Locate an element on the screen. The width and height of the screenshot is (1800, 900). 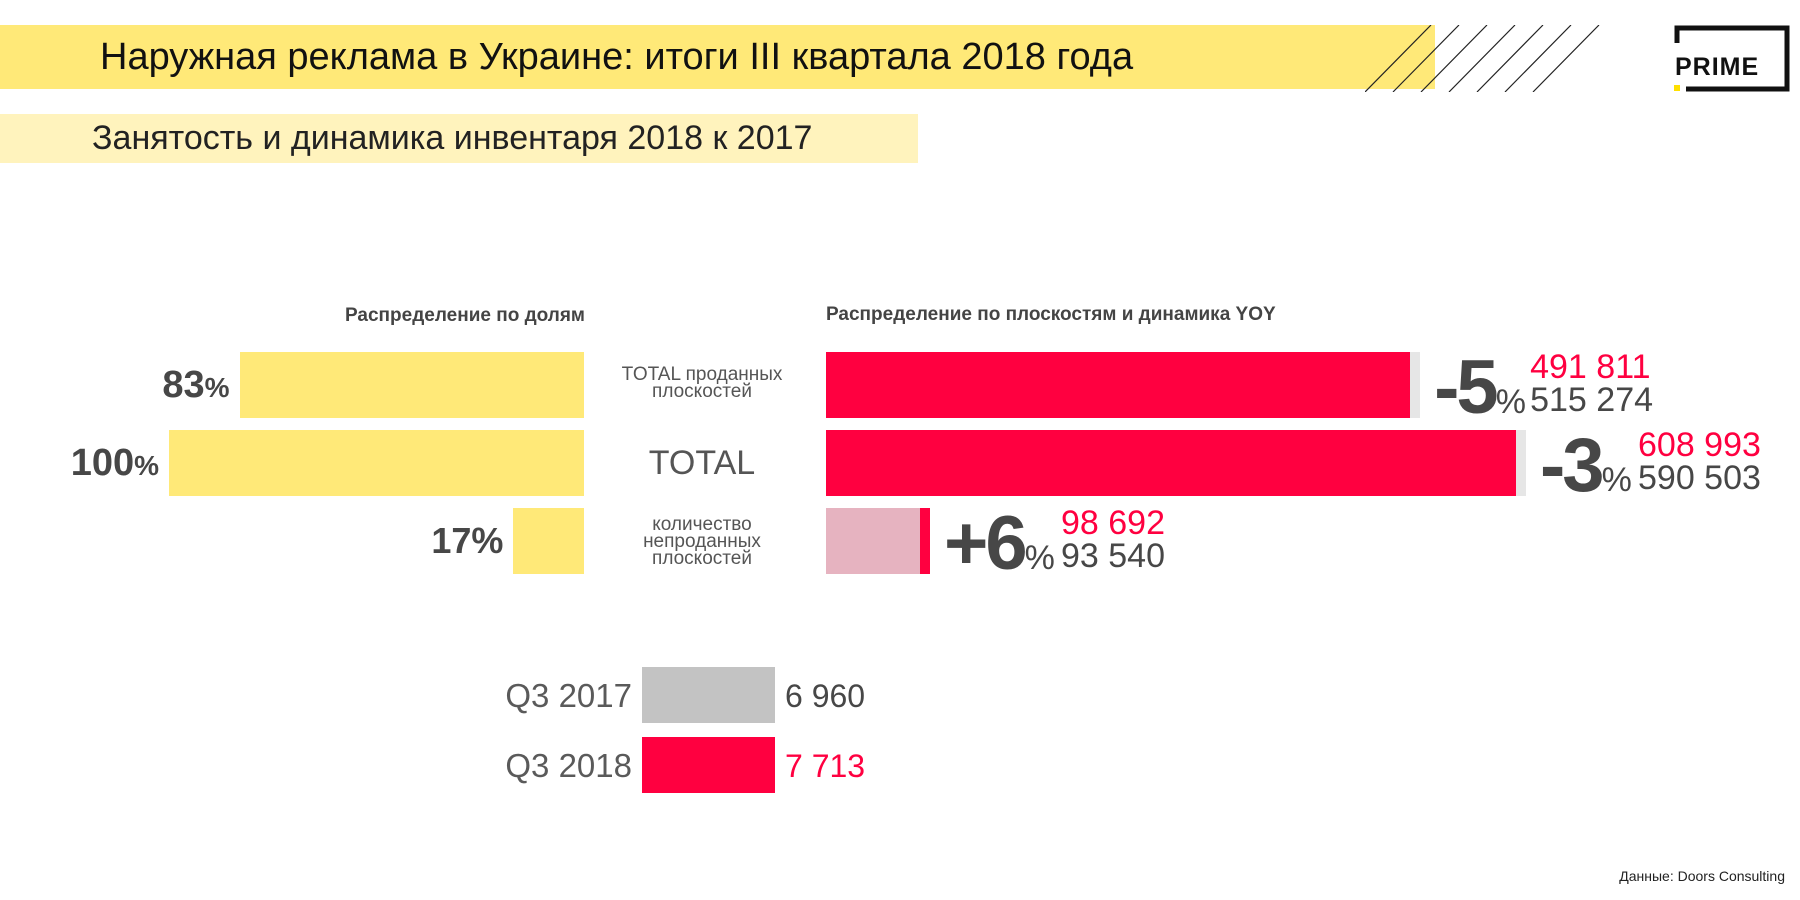
logo-frame is located at coordinates (1732, 58).